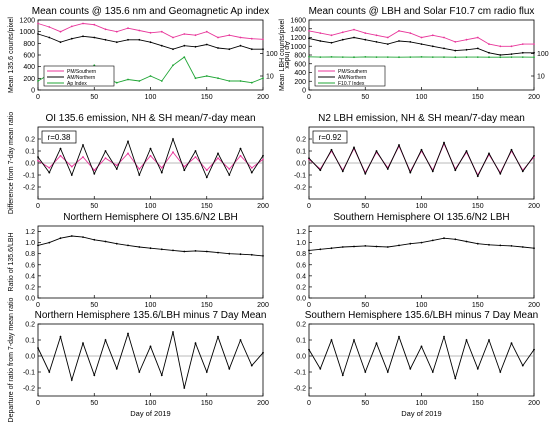  I want to click on x-tick-label: 150, so click(478, 97).